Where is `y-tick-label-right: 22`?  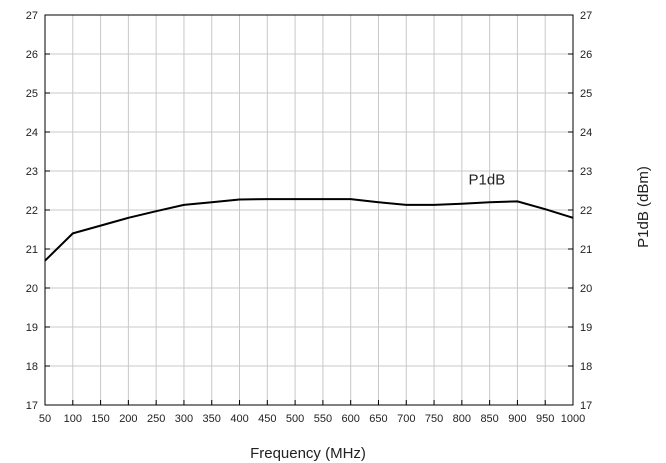 y-tick-label-right: 22 is located at coordinates (586, 211).